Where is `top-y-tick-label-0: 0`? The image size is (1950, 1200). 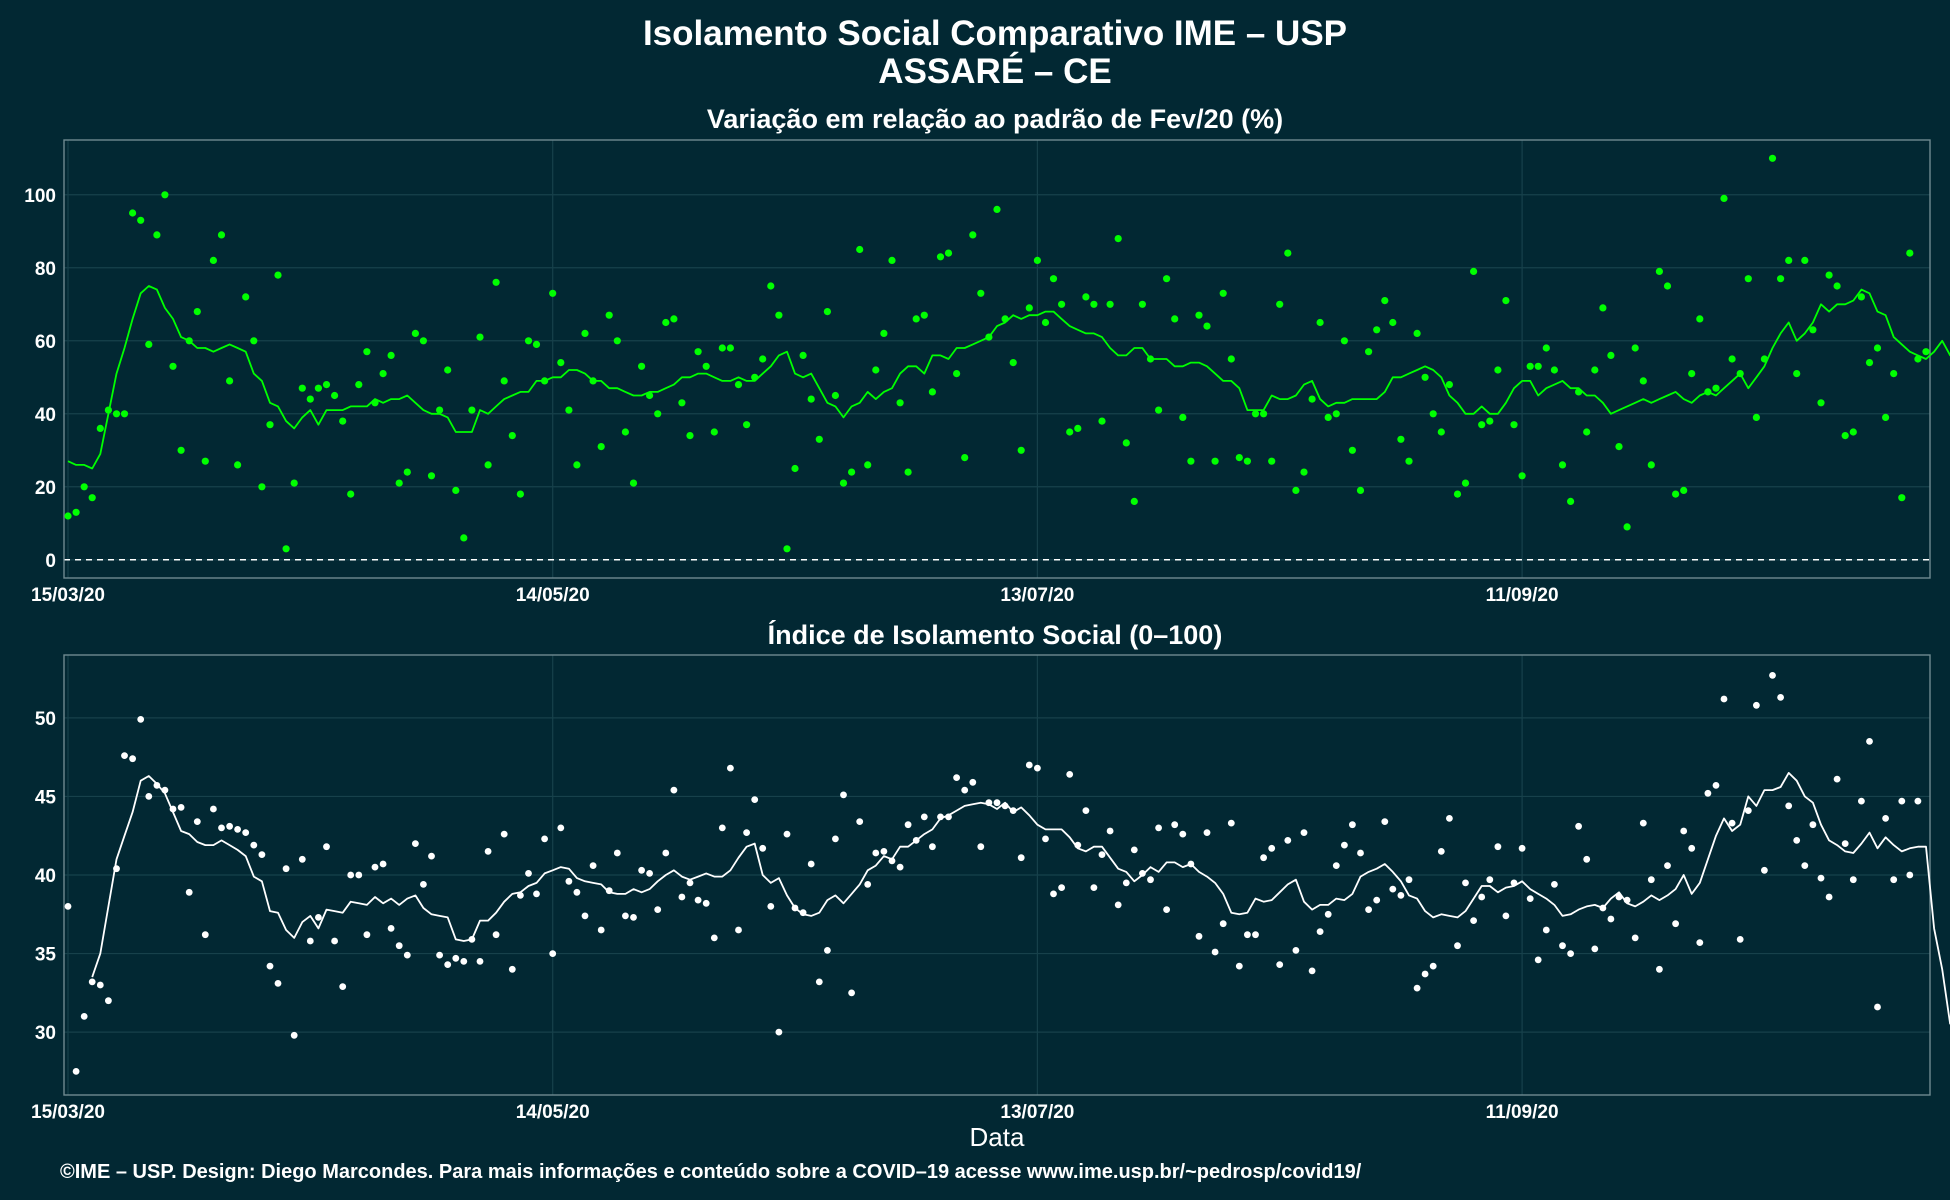 top-y-tick-label-0: 0 is located at coordinates (50, 561).